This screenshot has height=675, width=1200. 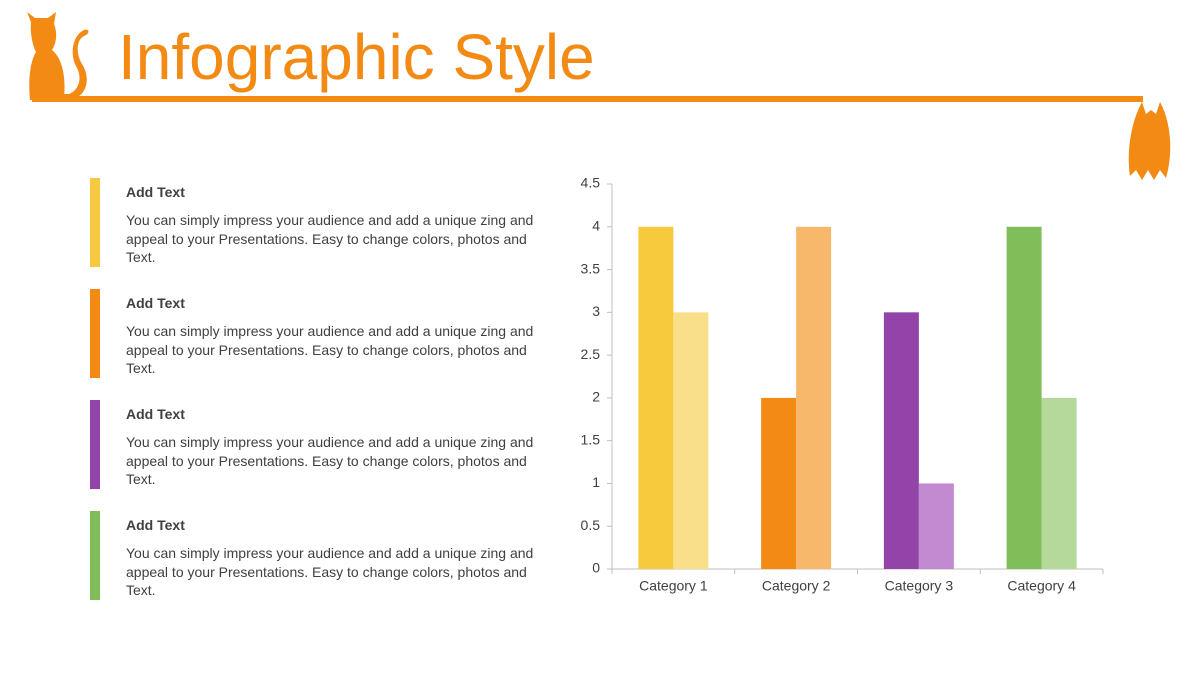 What do you see at coordinates (591, 183) in the screenshot?
I see `y-tick-label: 4.5` at bounding box center [591, 183].